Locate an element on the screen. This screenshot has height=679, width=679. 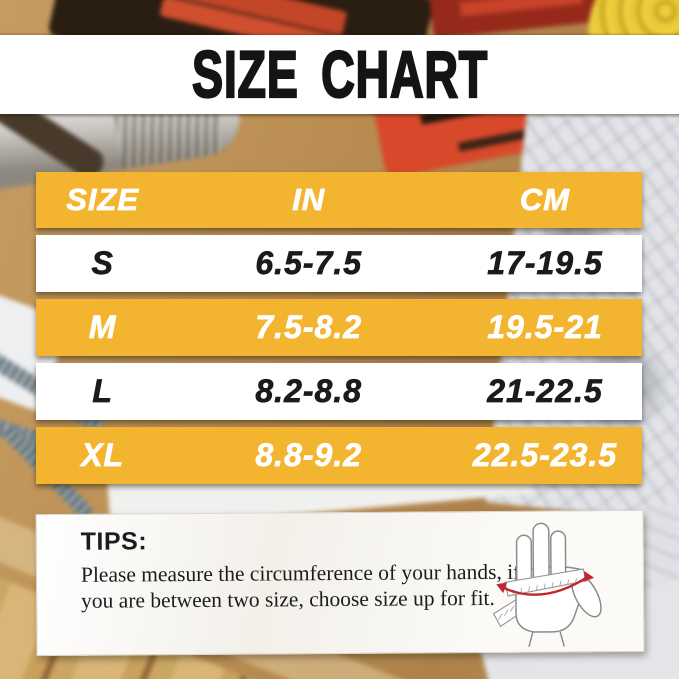
hand-measurement-icon is located at coordinates (547, 584).